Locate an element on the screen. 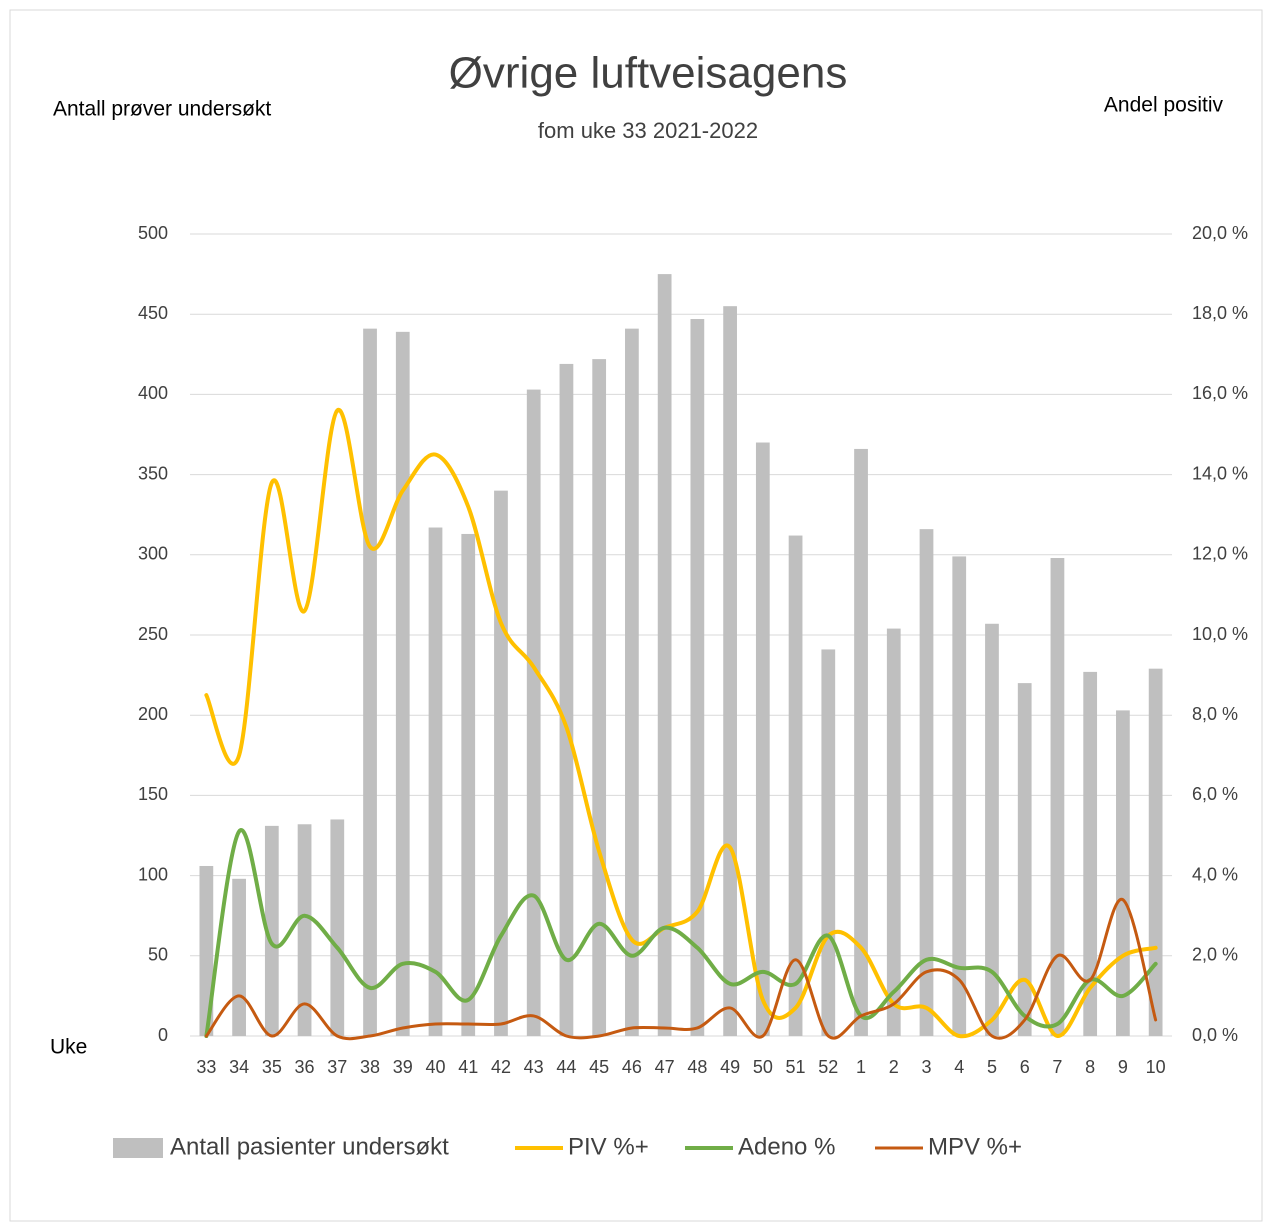  y-tick-label: 400 is located at coordinates (153, 393).